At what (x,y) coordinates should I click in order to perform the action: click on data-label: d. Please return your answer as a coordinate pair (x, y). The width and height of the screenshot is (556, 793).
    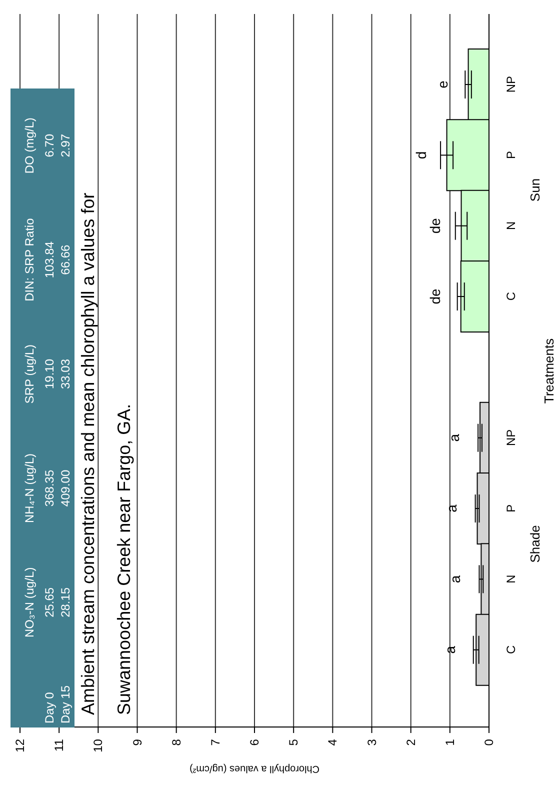
    Looking at the image, I should click on (420, 155).